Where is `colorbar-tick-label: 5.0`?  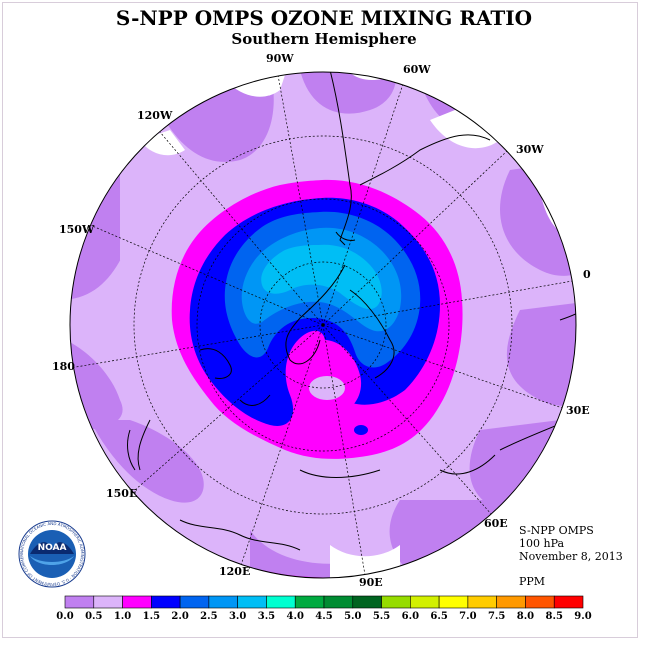 colorbar-tick-label: 5.0 is located at coordinates (353, 616).